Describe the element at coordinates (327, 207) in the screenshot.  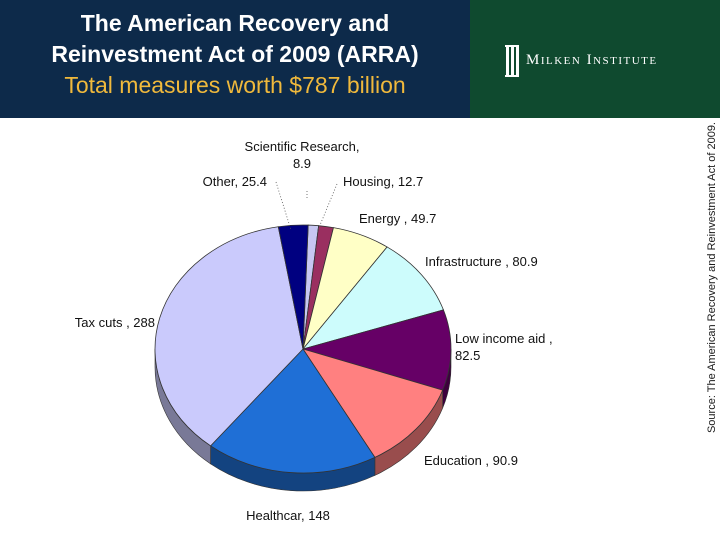
I see `pie-leader-housing` at that location.